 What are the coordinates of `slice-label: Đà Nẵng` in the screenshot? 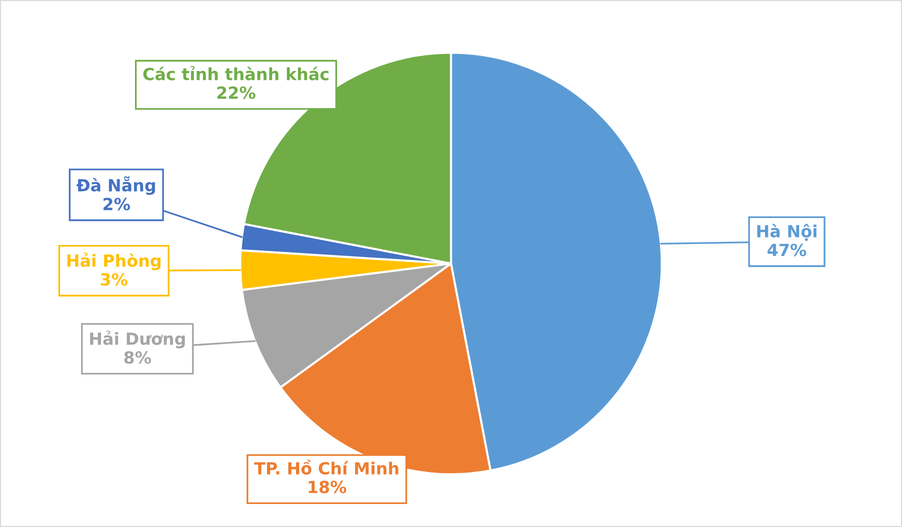 It's located at (115, 185).